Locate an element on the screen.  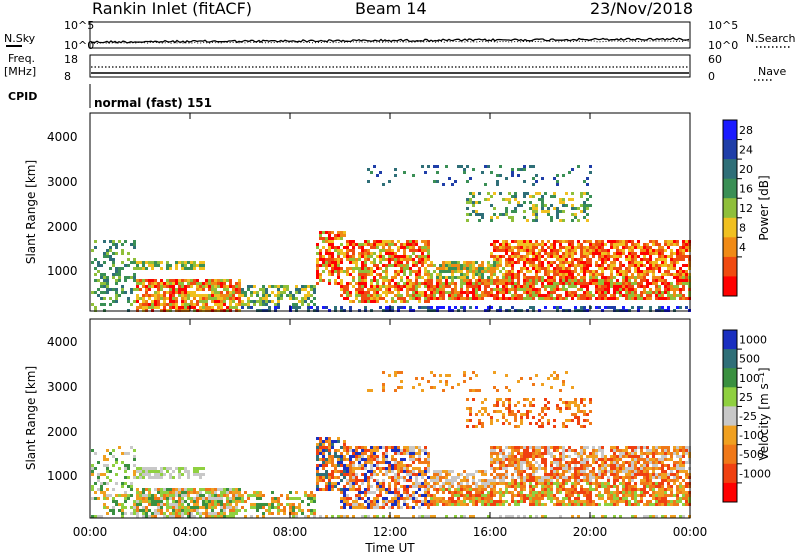
freq-panel-frame is located at coordinates (390, 66).